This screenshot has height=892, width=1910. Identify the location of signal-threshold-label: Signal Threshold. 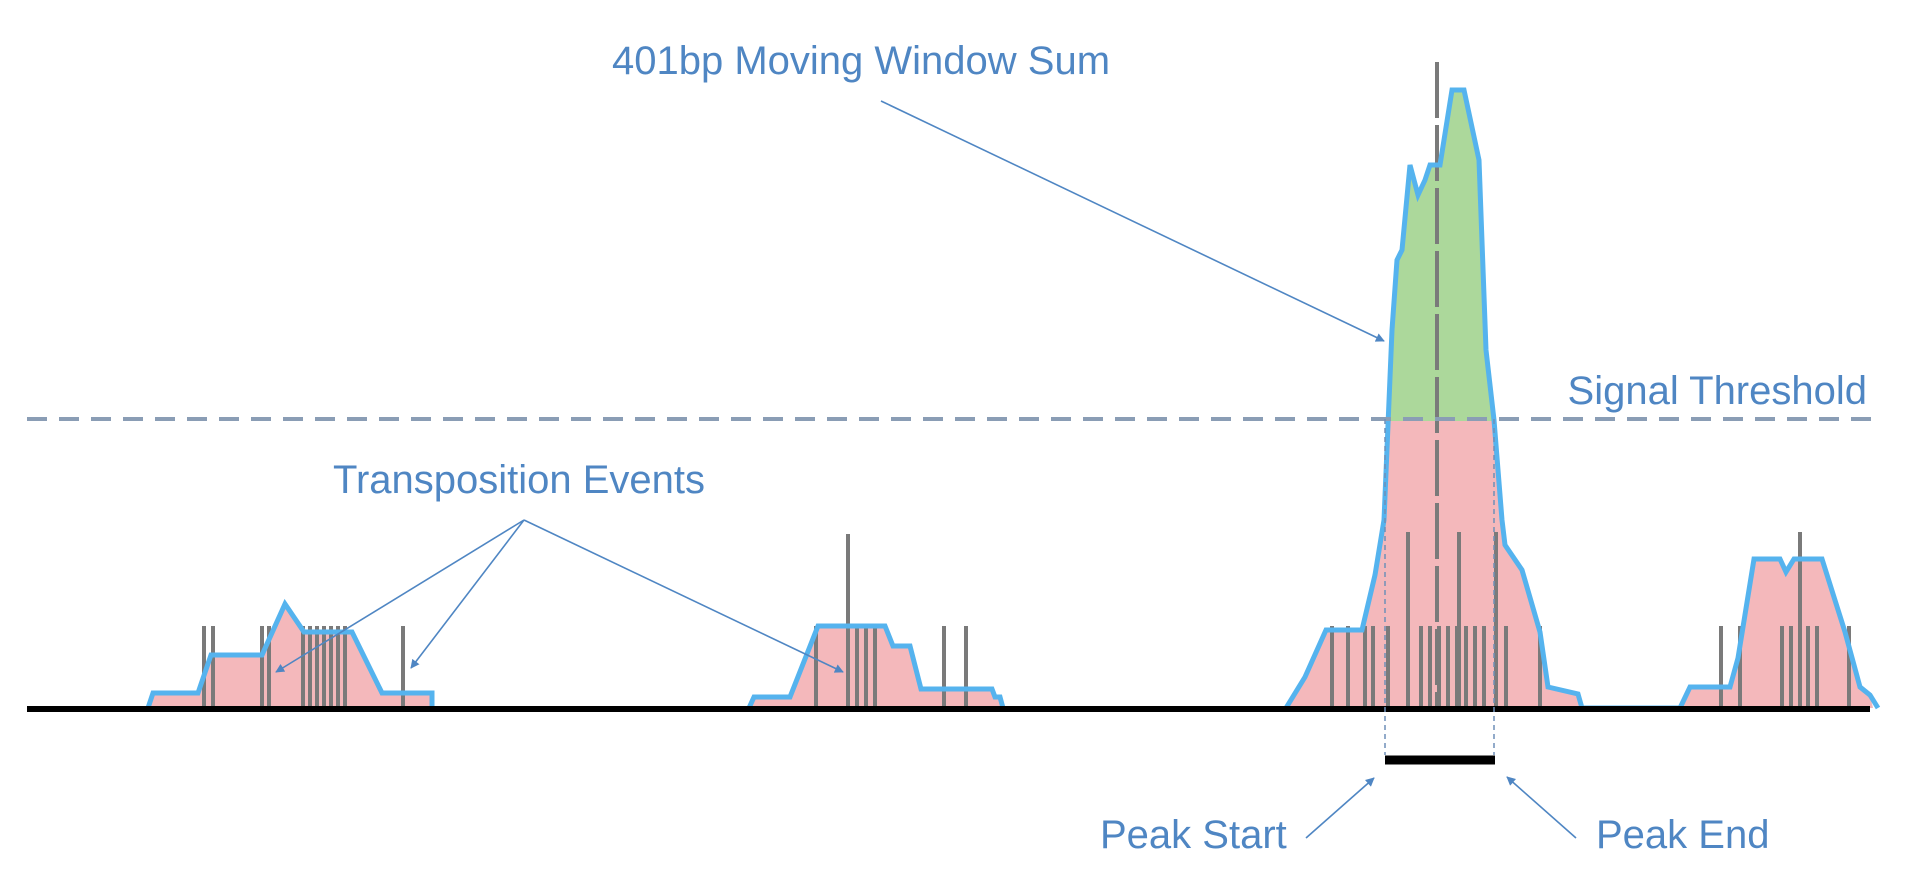
(1717, 391).